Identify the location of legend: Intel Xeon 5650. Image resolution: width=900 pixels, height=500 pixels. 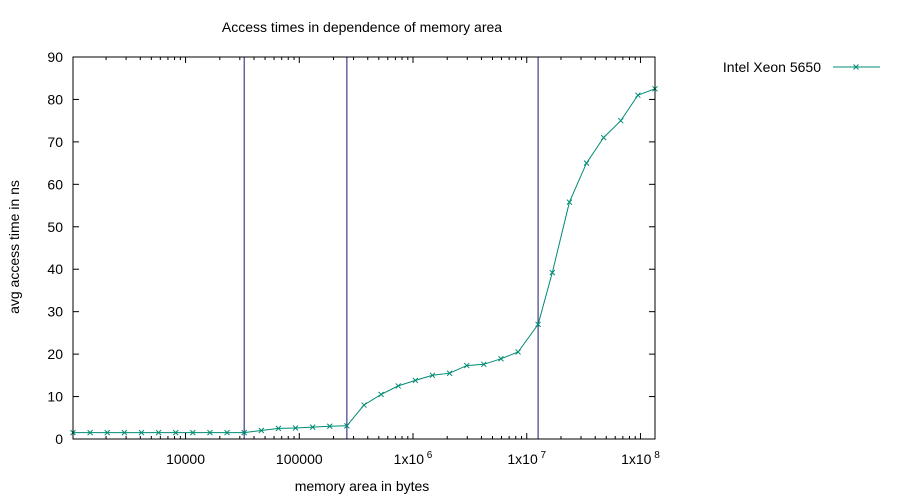
(801, 67).